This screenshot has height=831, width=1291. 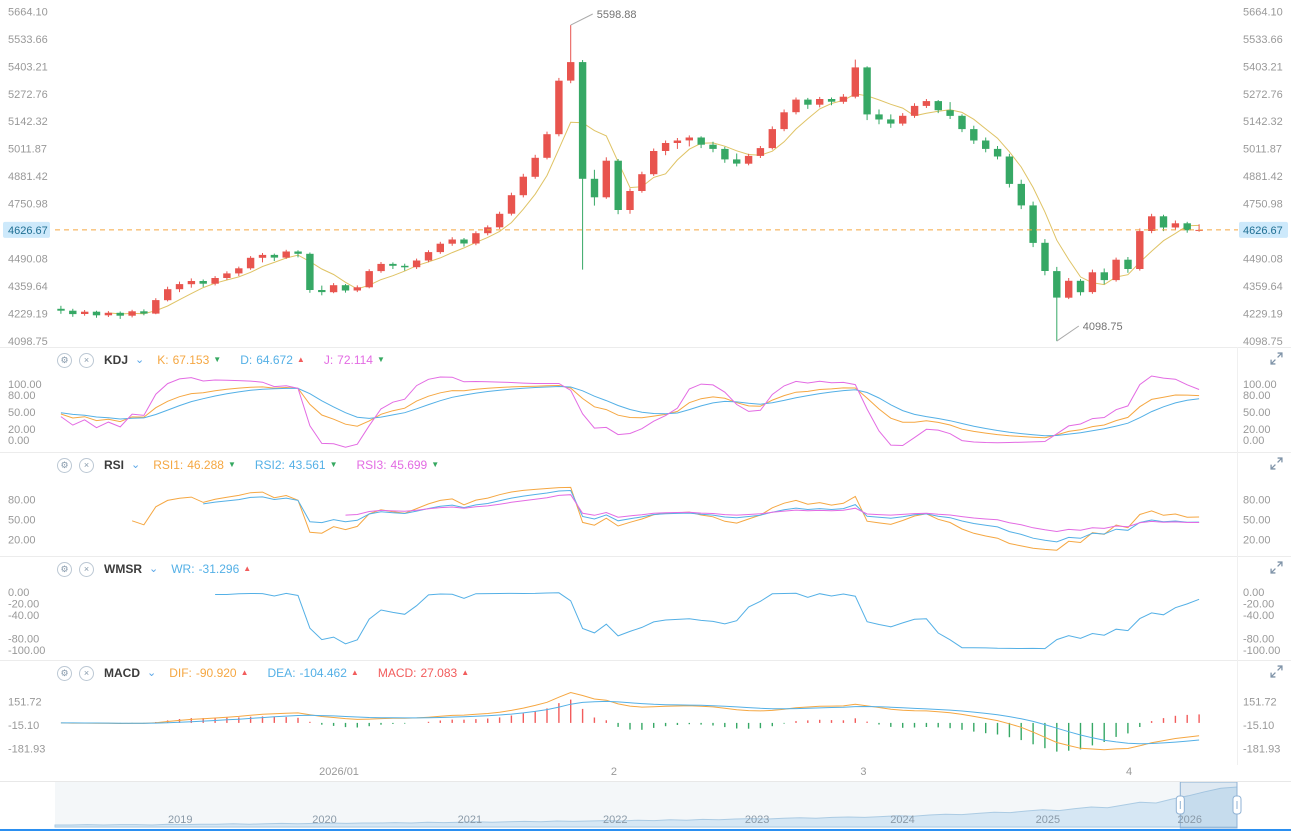 What do you see at coordinates (1208, 805) in the screenshot?
I see `navigator-selection` at bounding box center [1208, 805].